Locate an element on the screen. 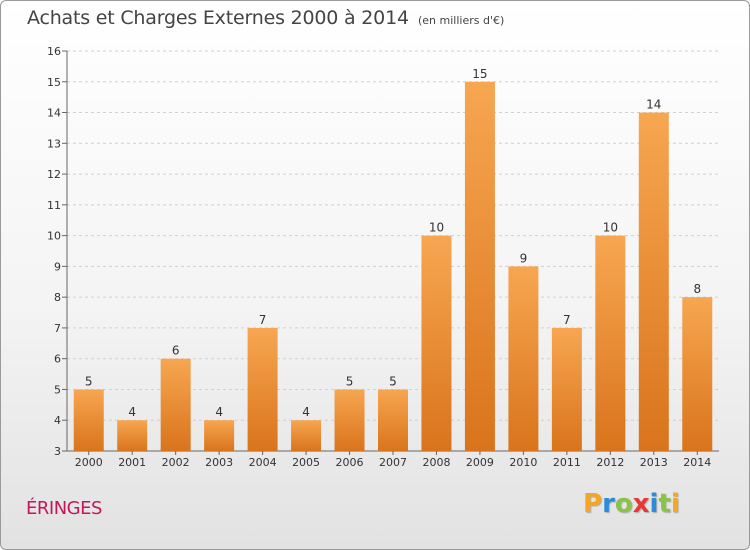 This screenshot has height=550, width=750. x-tick-label: 2009 is located at coordinates (480, 462).